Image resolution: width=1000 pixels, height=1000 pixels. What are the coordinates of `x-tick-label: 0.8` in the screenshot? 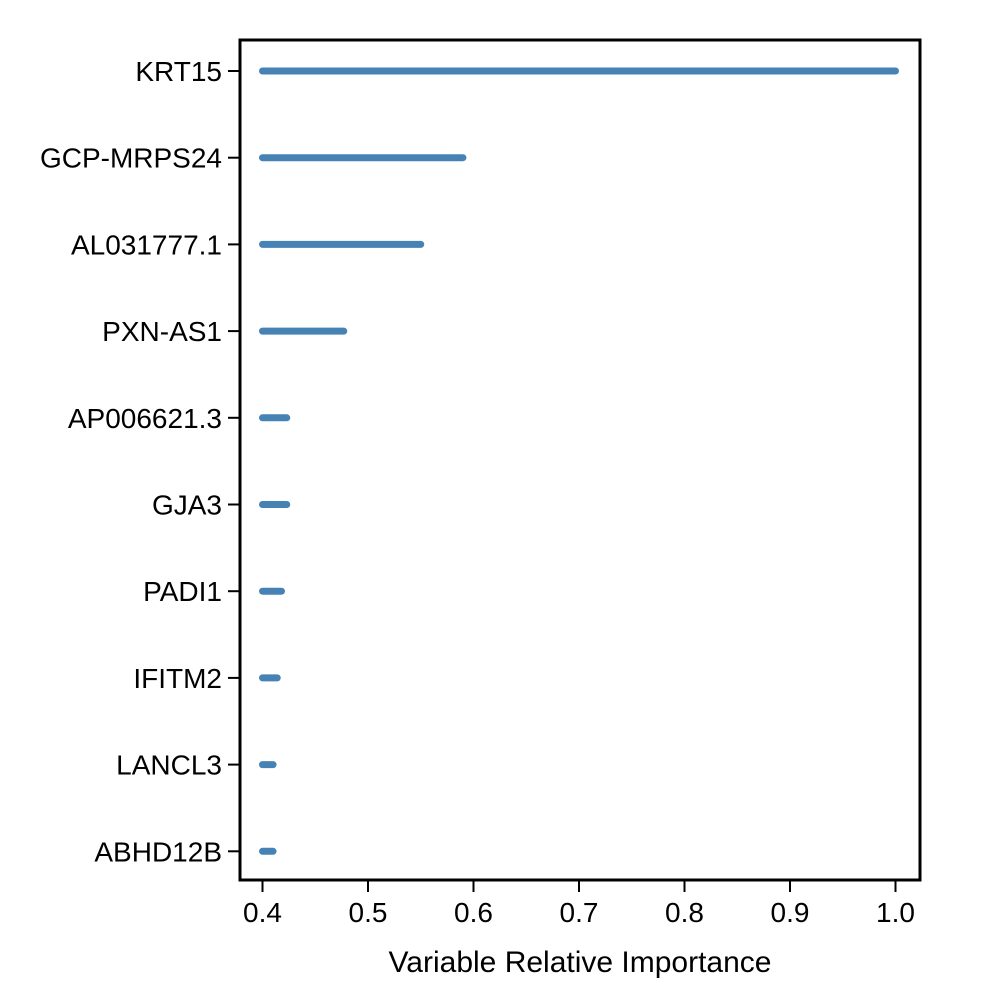 It's located at (684, 912).